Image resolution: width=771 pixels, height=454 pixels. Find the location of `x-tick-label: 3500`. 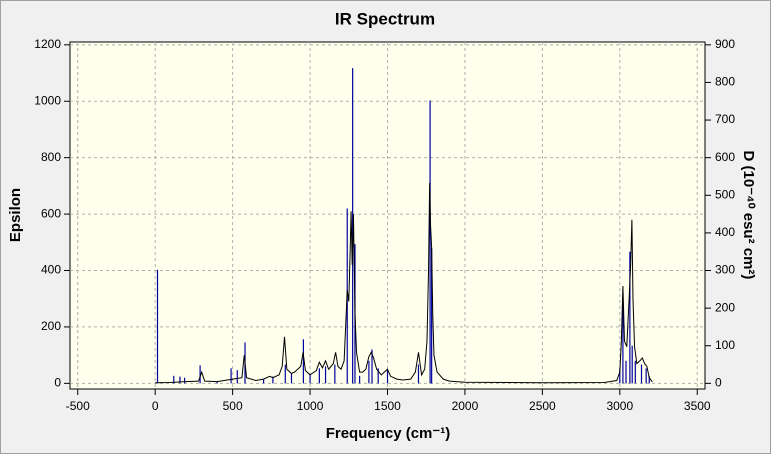

x-tick-label: 3500 is located at coordinates (697, 406).